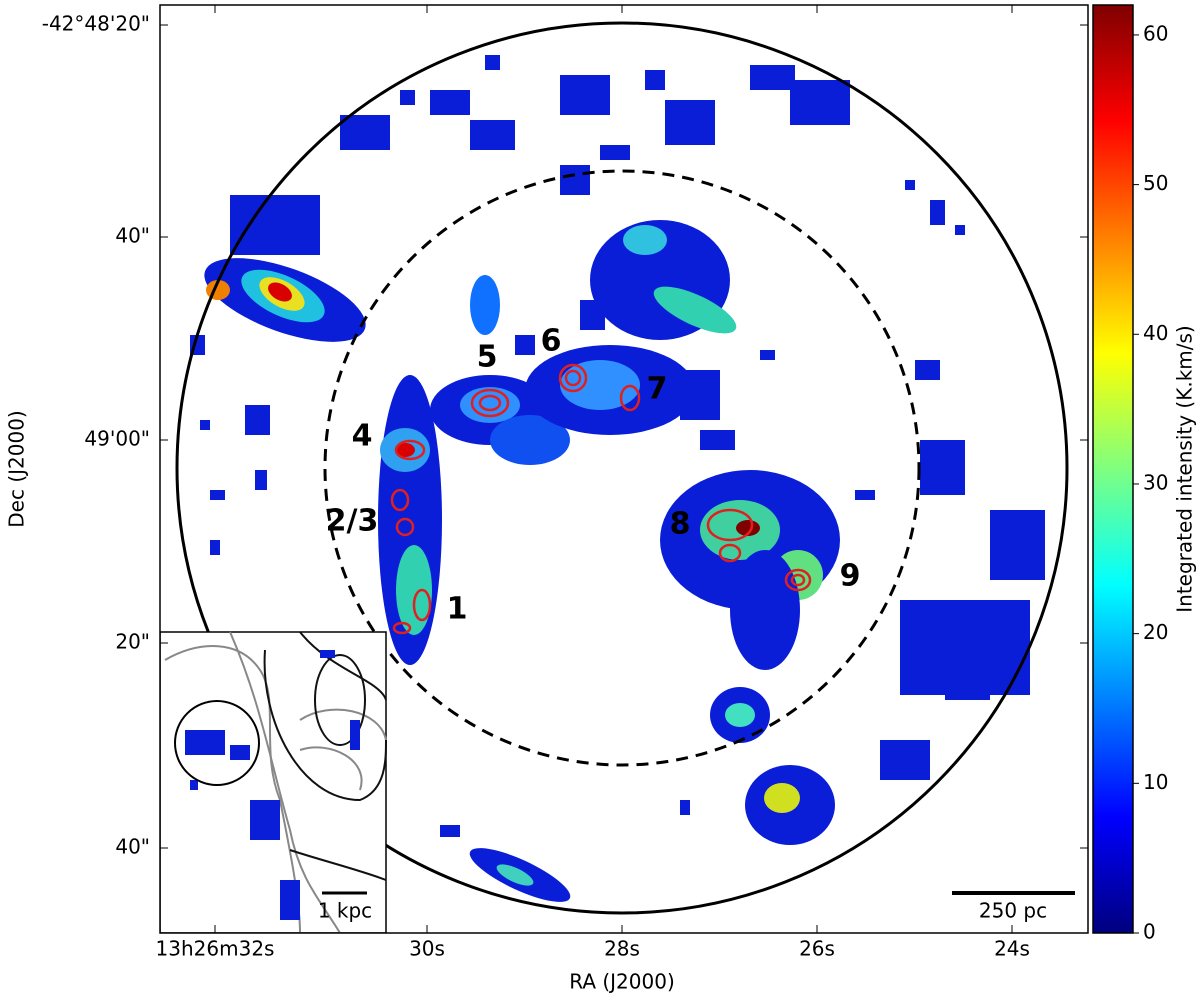 This screenshot has height=1000, width=1200. Describe the element at coordinates (273, 782) in the screenshot. I see `inset` at that location.